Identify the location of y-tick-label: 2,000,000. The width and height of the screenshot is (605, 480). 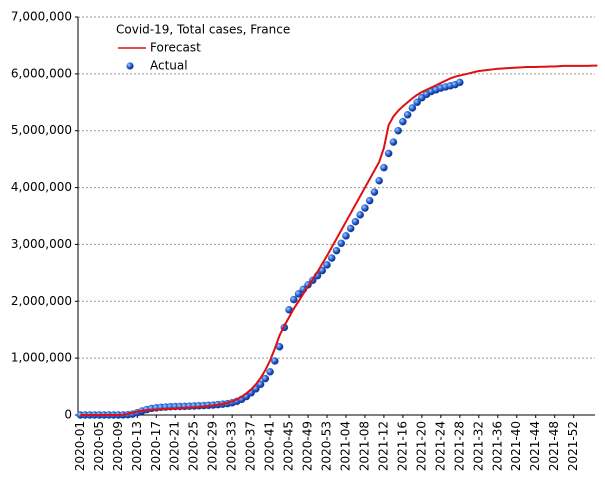
(41, 301).